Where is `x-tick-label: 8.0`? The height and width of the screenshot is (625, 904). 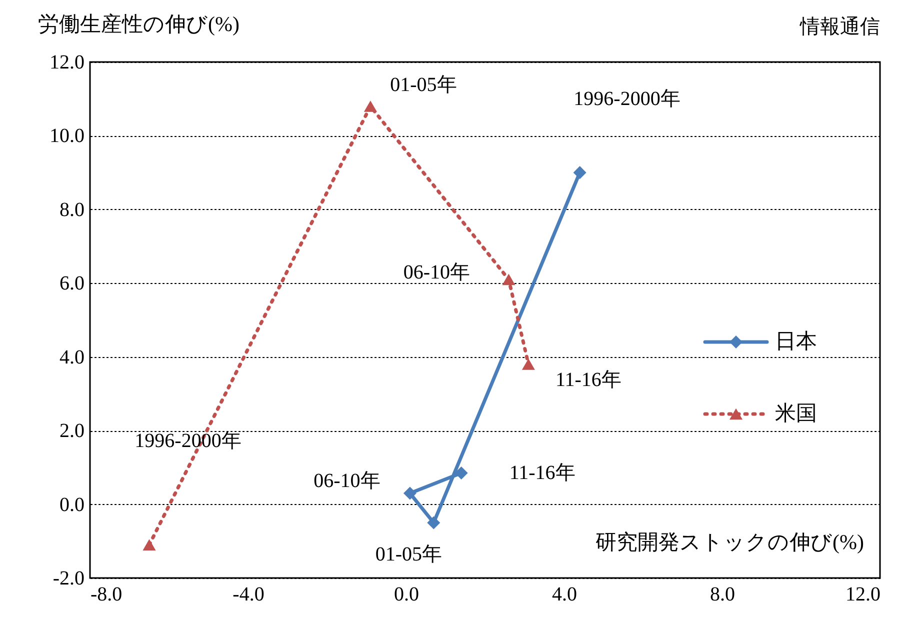
x-tick-label: 8.0 is located at coordinates (722, 595).